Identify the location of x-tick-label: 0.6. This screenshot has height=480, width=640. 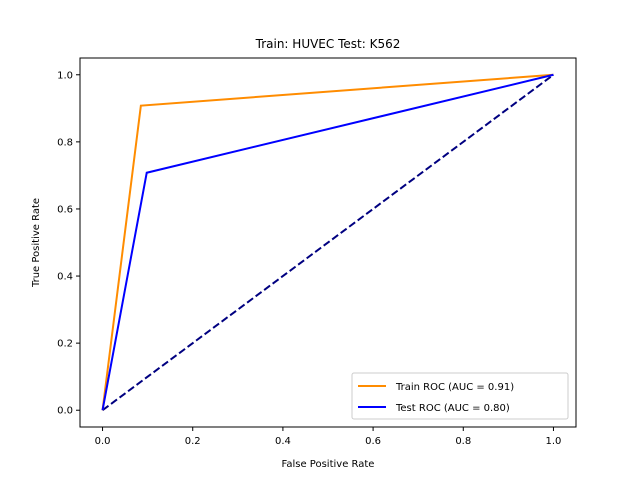
(373, 441).